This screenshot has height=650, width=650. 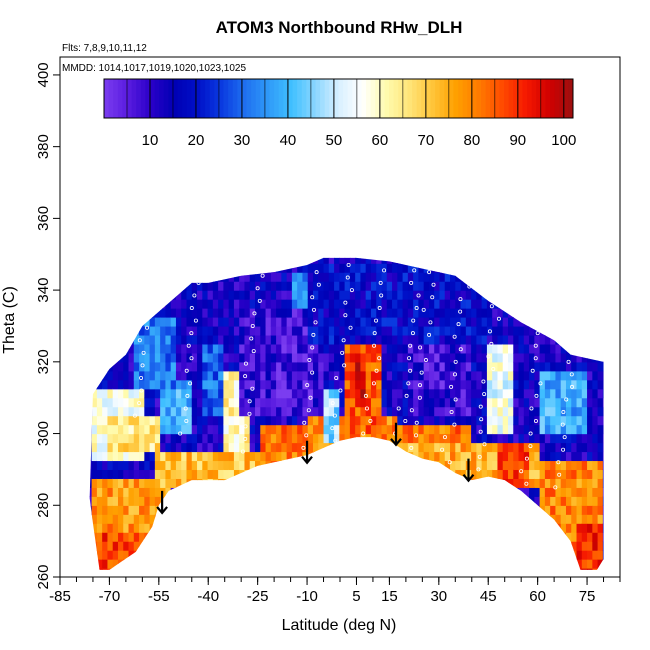 What do you see at coordinates (315, 468) in the screenshot?
I see `arrow-markers` at bounding box center [315, 468].